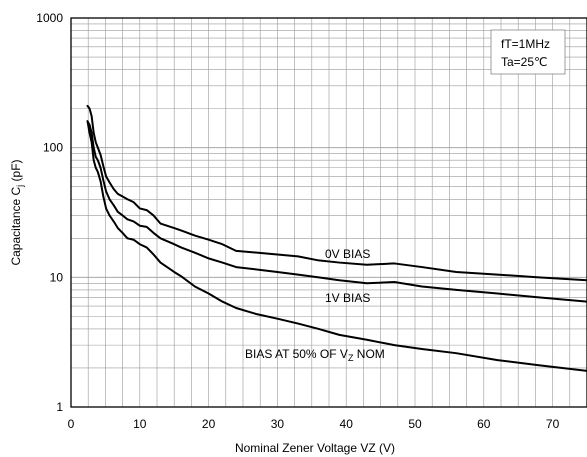  What do you see at coordinates (16, 171) in the screenshot?
I see `y-axis-label-unit: (pF)` at bounding box center [16, 171].